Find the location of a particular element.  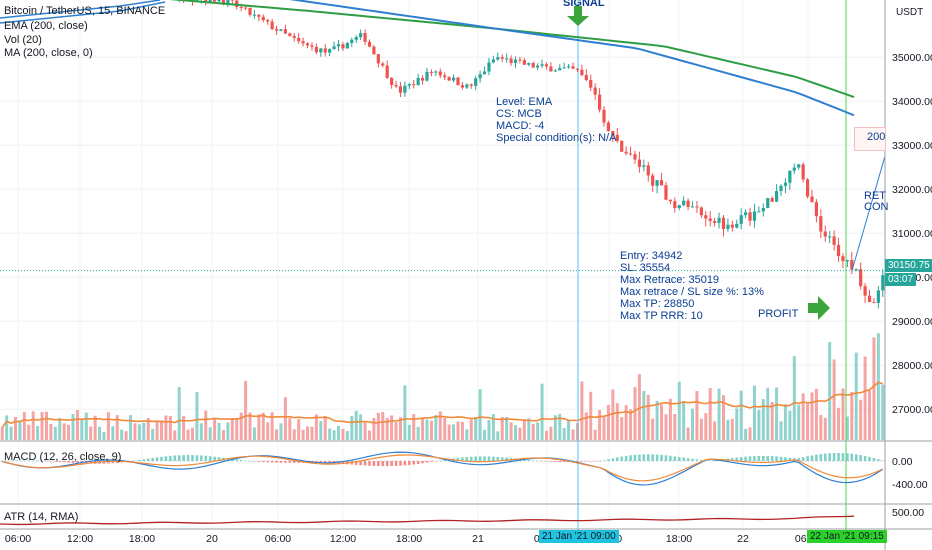

legend-macd: MACD (12, 26, close, 9) is located at coordinates (63, 457).